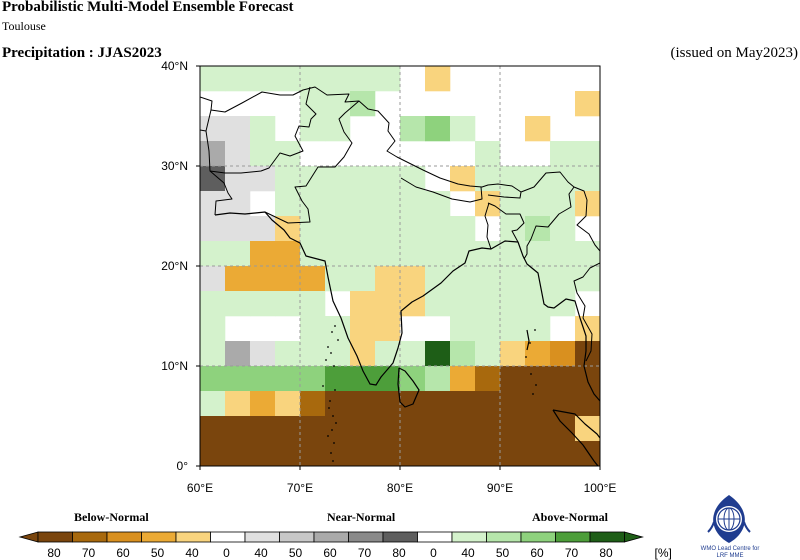  I want to click on lon-tick-label: 100°E, so click(600, 488).